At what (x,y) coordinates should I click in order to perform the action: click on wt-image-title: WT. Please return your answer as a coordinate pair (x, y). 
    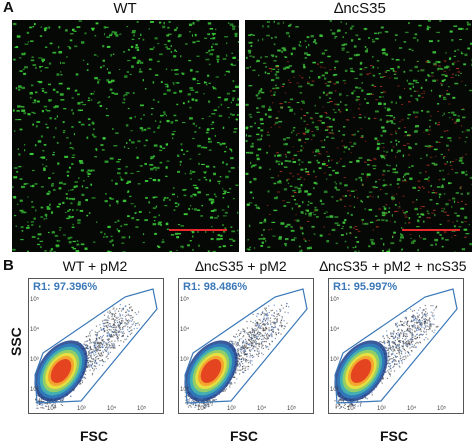
    Looking at the image, I should click on (125, 8).